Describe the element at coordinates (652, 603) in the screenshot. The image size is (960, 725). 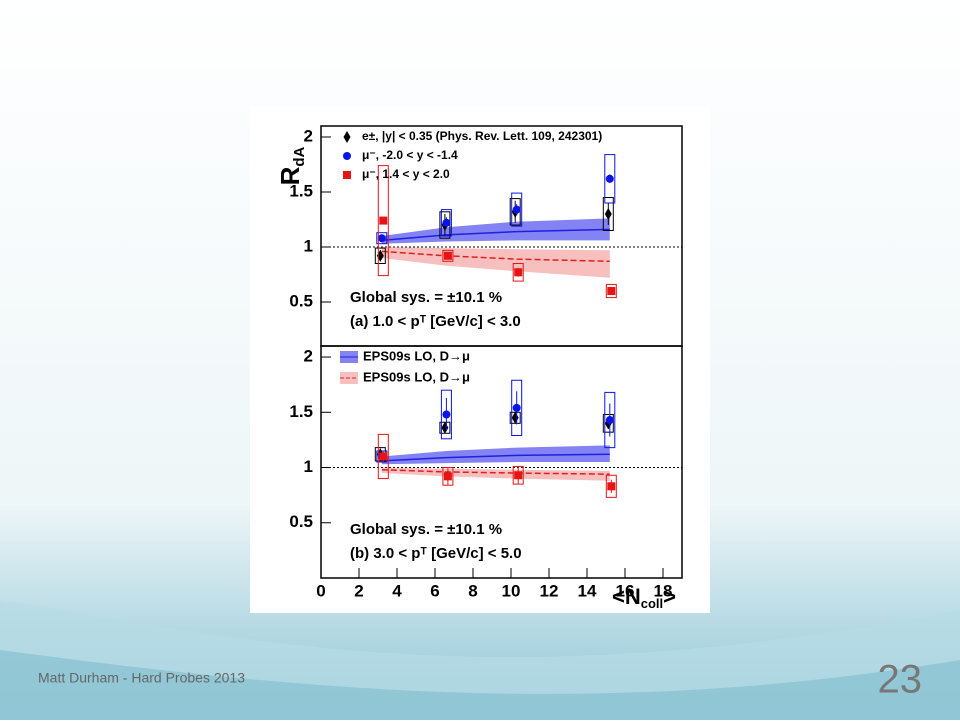
I see `x-axis-label-sub: coll` at that location.